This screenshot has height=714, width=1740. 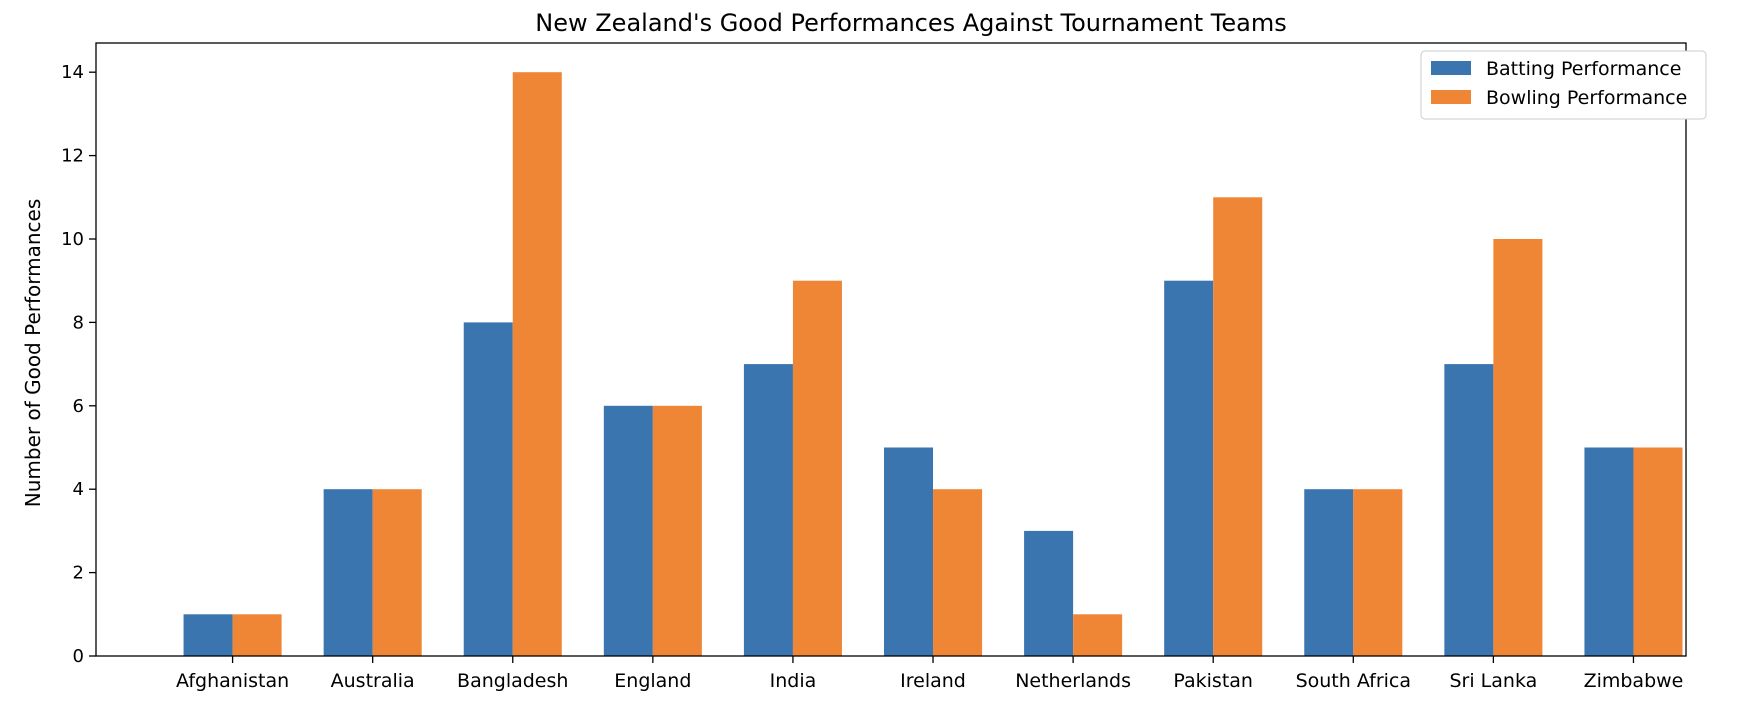 I want to click on x-tick-label: Pakistan, so click(x=1213, y=681).